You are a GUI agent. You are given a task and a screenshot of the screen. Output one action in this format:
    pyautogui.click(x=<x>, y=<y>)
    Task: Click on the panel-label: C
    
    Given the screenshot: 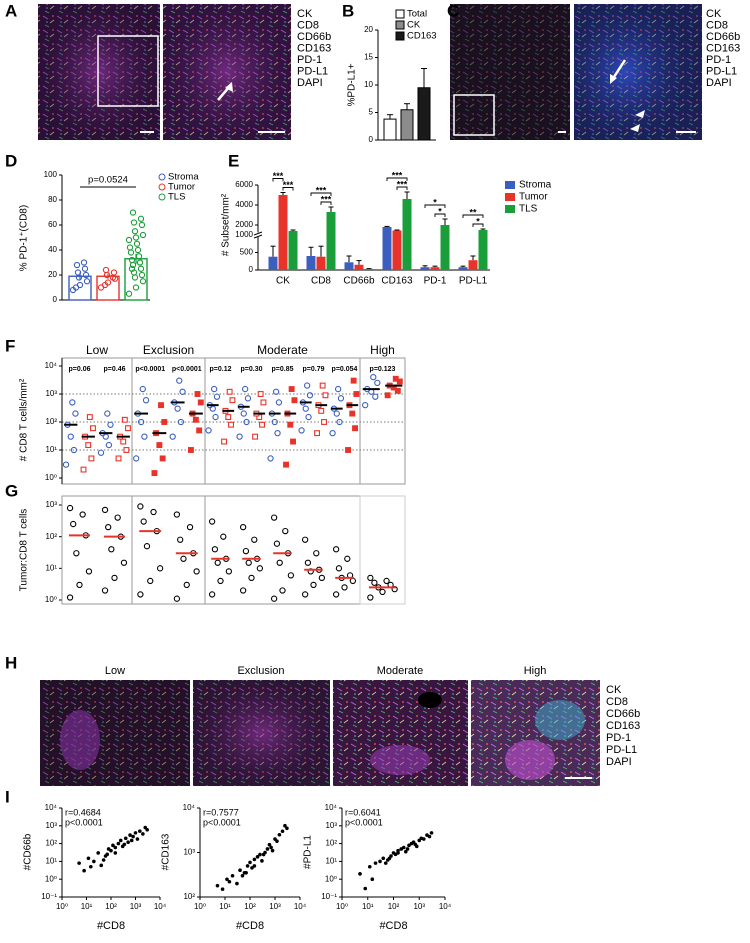 What is the action you would take?
    pyautogui.click(x=453, y=10)
    